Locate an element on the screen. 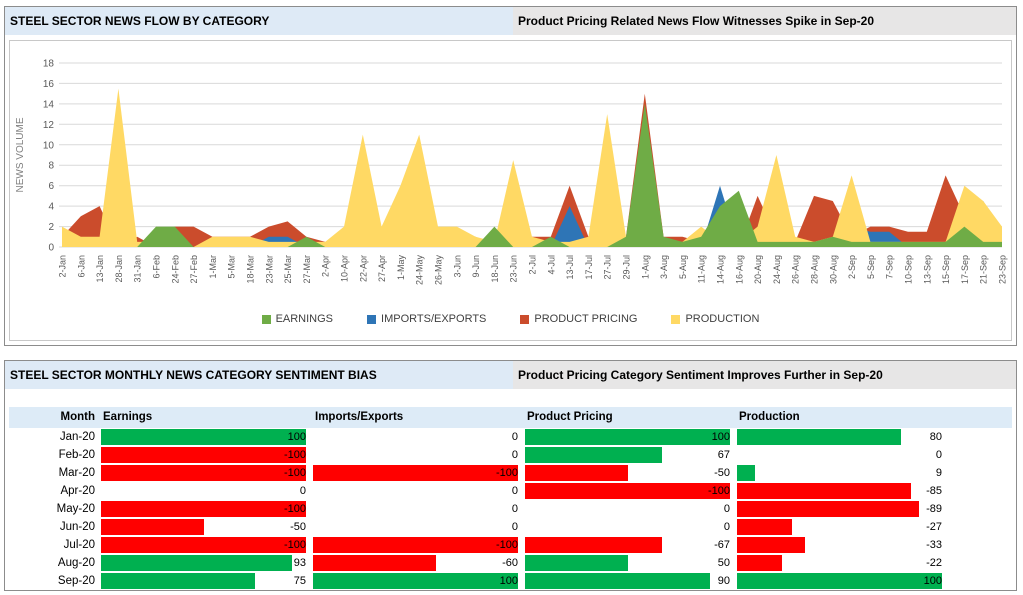 The image size is (1023, 595). x-tick-label: 5-Mar is located at coordinates (232, 267).